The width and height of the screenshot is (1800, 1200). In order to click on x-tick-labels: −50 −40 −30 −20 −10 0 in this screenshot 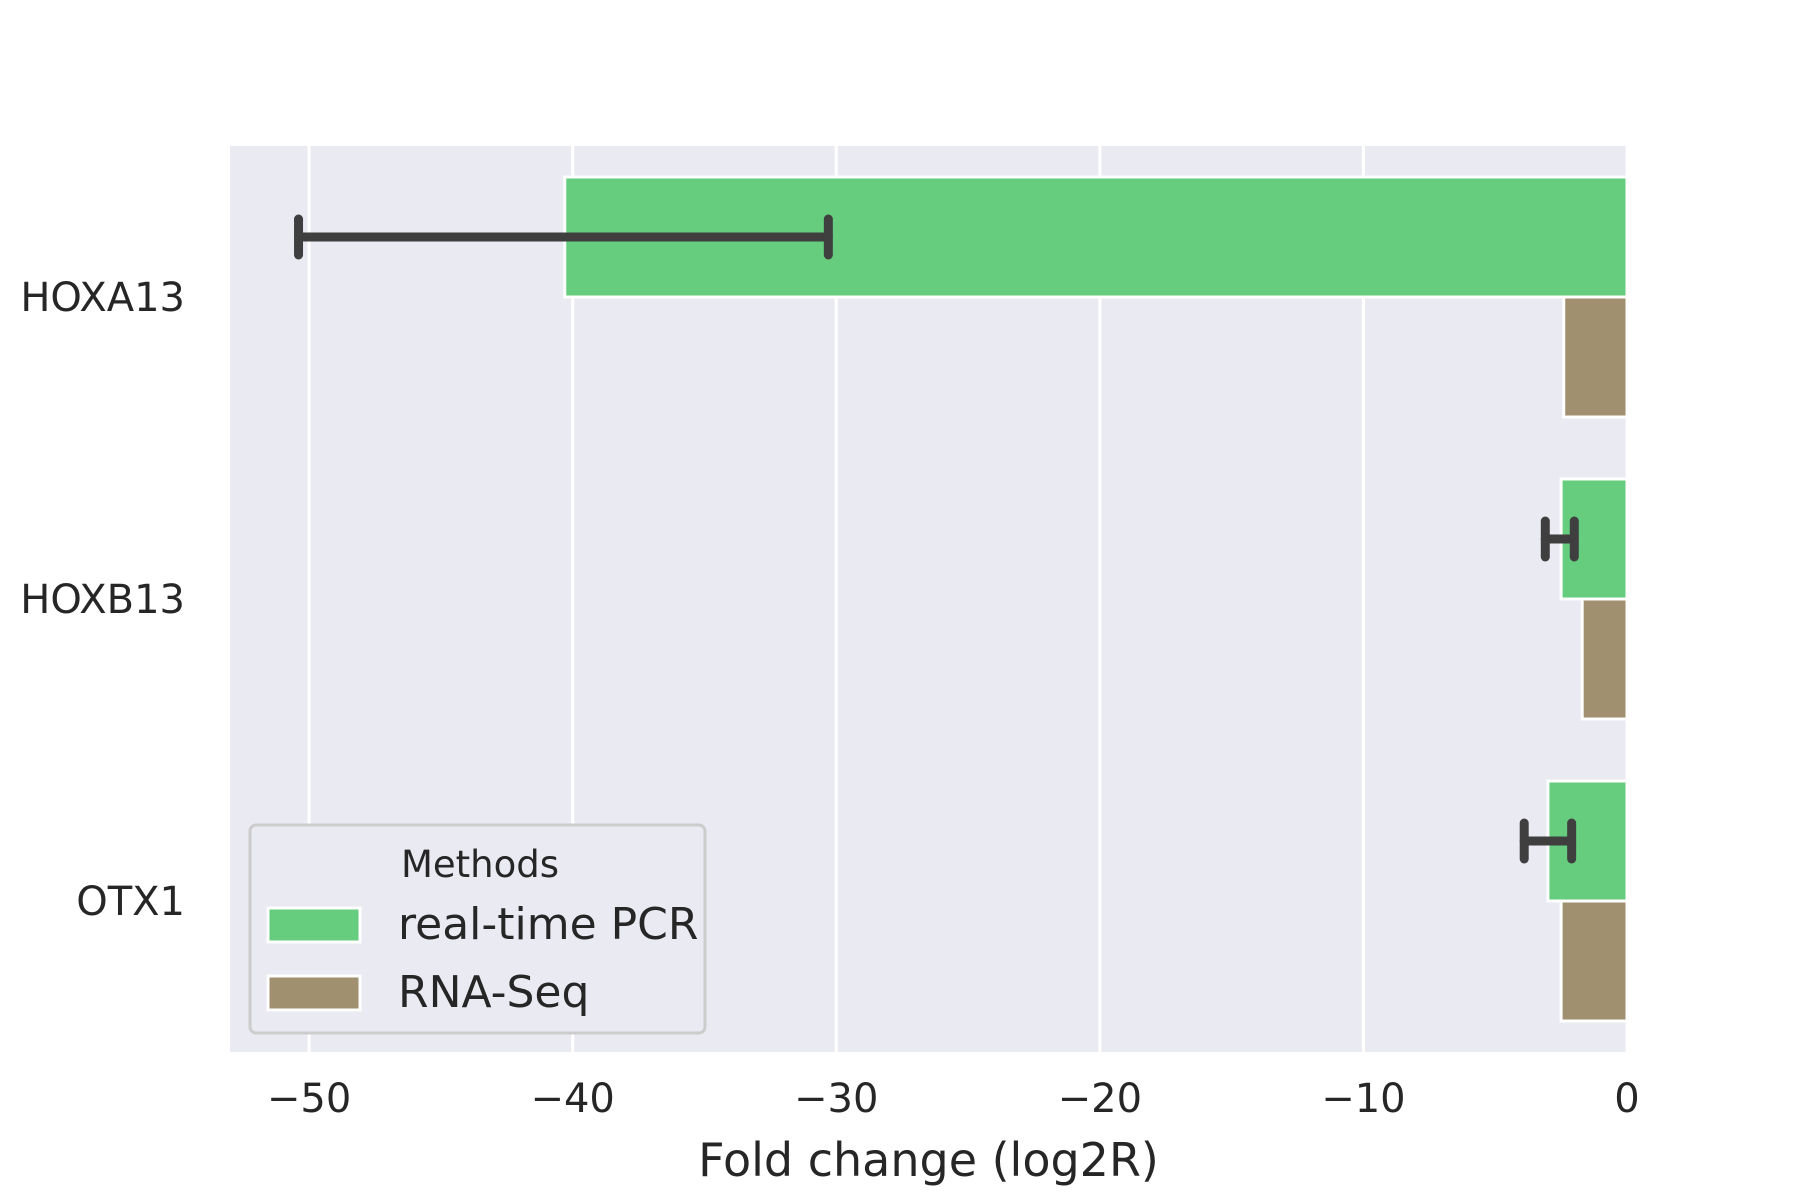, I will do `click(953, 1099)`.